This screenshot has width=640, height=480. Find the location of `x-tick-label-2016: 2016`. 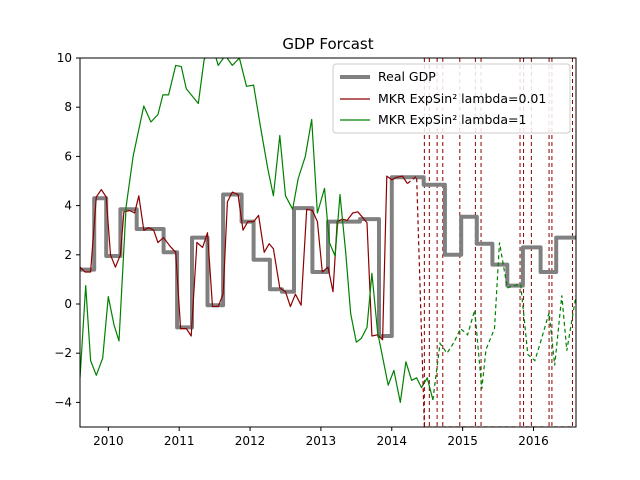

x-tick-label-2016: 2016 is located at coordinates (533, 441).